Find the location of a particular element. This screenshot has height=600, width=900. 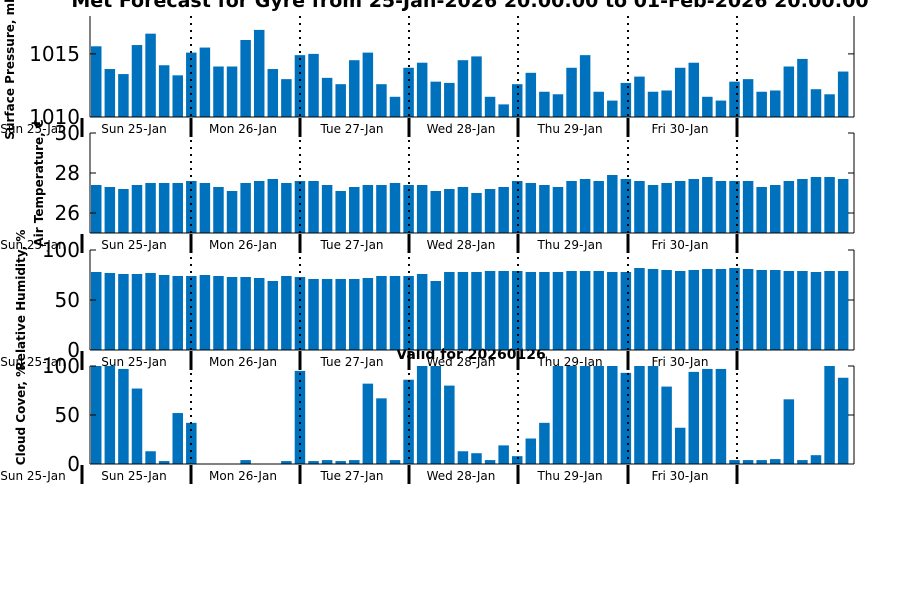

x-tick-label: Fri 30-Jan is located at coordinates (680, 129).